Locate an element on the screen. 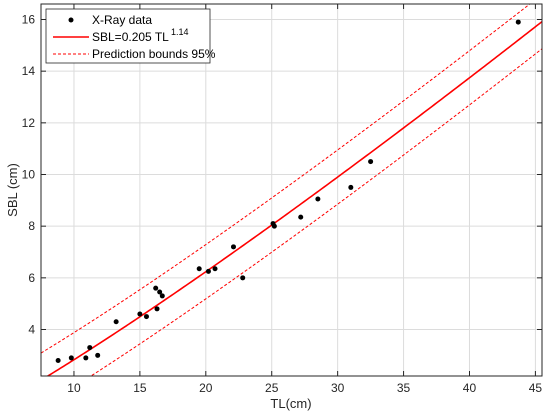 Image resolution: width=550 pixels, height=414 pixels. legend-points-marker is located at coordinates (71, 20).